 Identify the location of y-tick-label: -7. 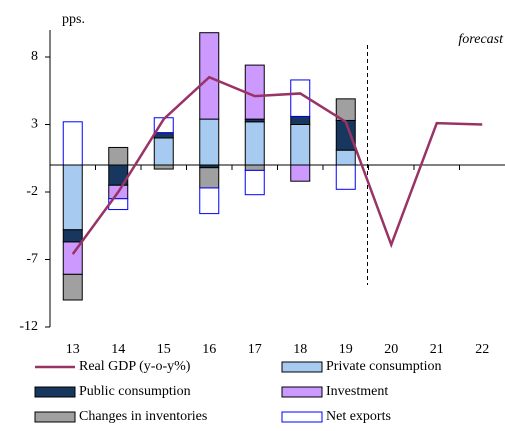
(32, 259).